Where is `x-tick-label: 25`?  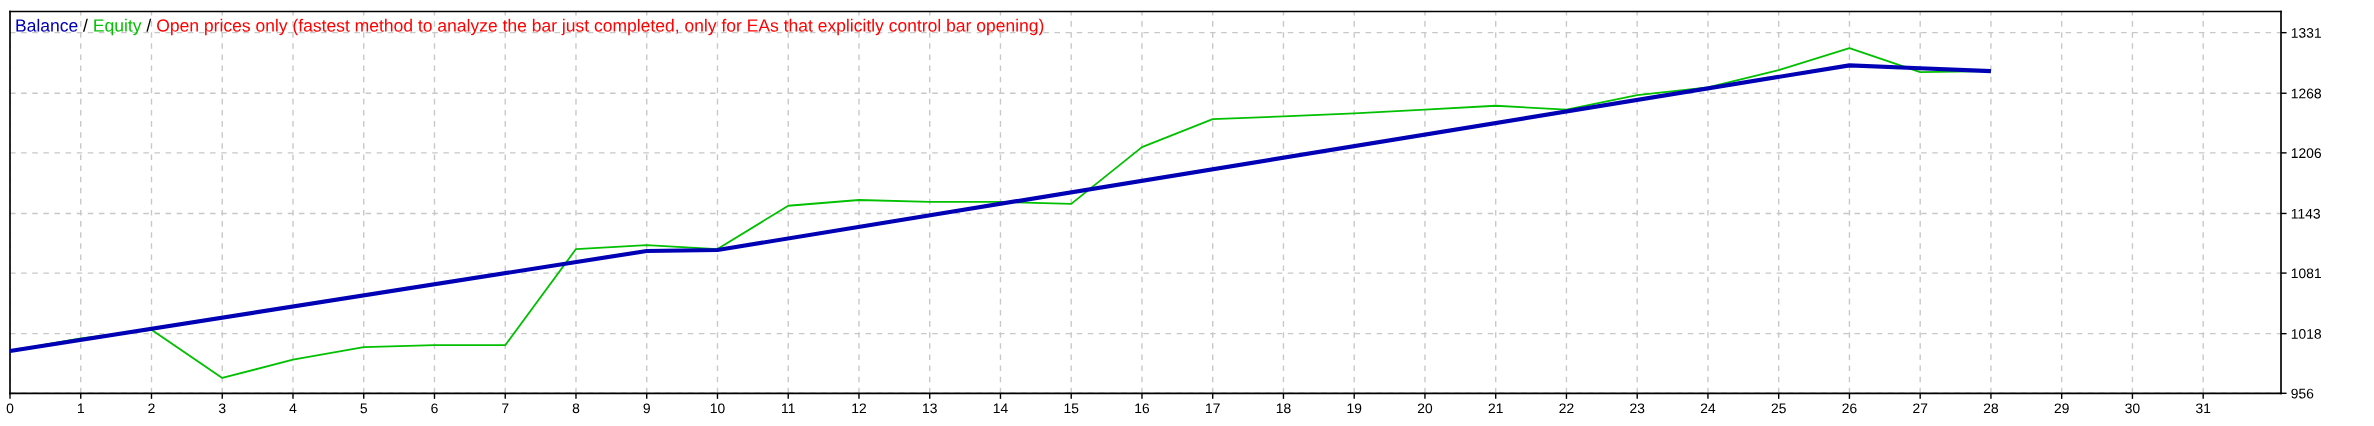 x-tick-label: 25 is located at coordinates (1778, 408).